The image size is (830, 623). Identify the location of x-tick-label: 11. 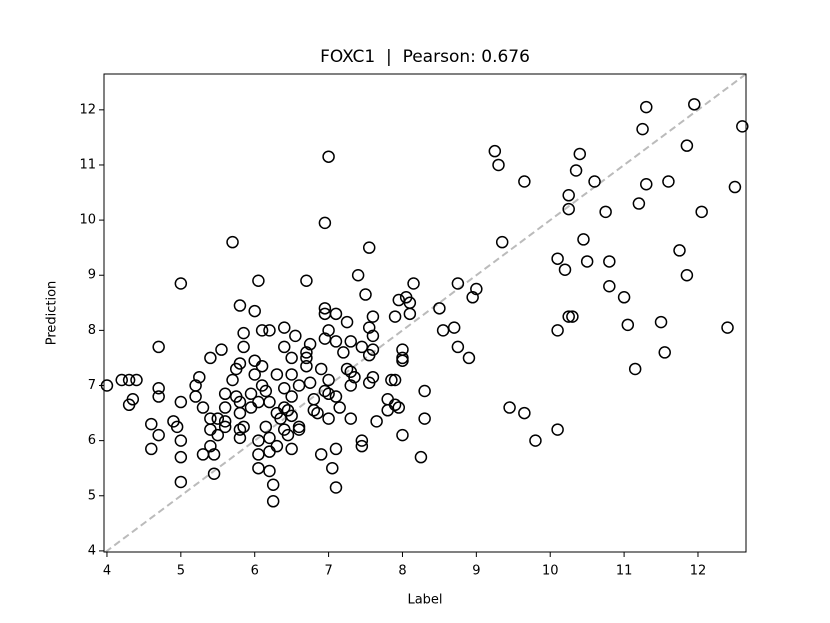
(624, 571).